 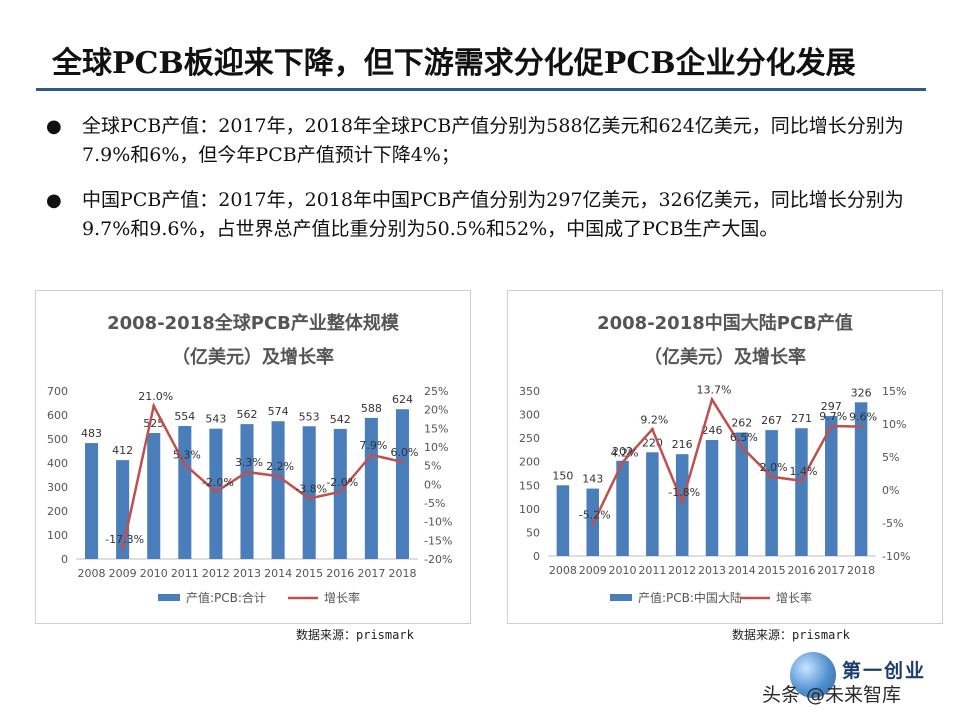 What do you see at coordinates (340, 573) in the screenshot?
I see `x-tick-label: 2016` at bounding box center [340, 573].